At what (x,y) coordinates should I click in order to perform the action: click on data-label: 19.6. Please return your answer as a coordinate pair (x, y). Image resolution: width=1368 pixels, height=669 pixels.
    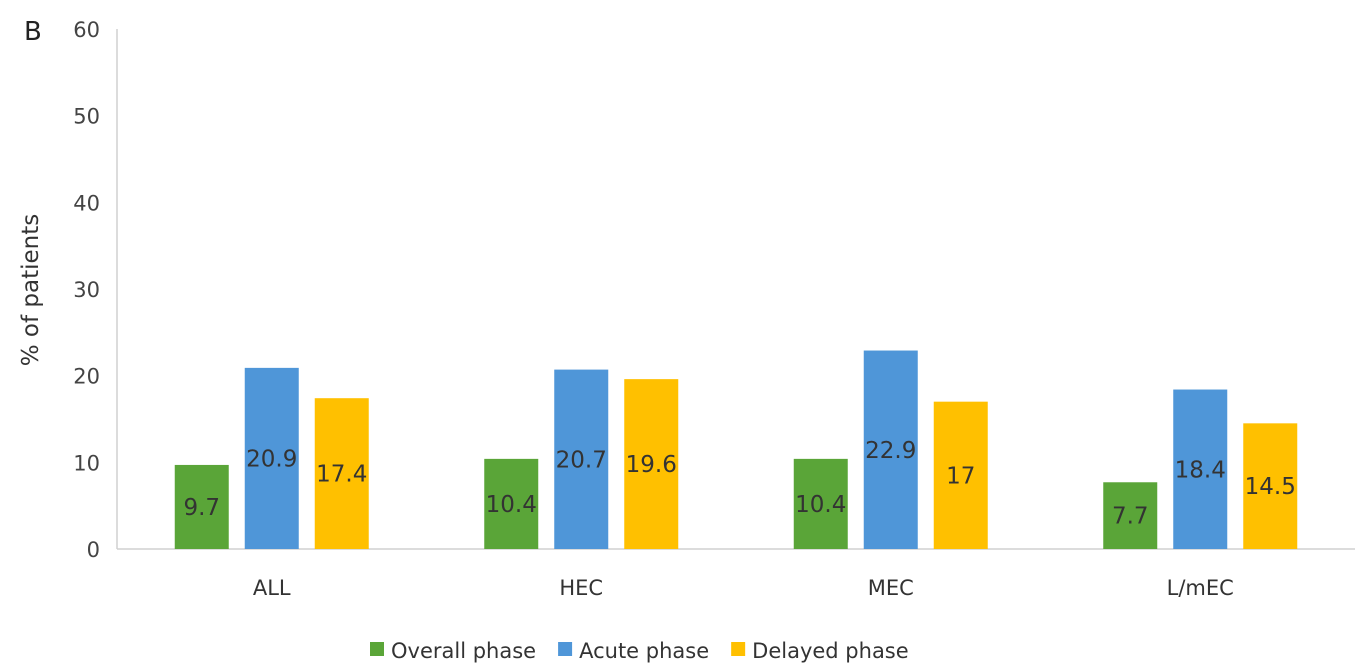
    Looking at the image, I should click on (651, 465).